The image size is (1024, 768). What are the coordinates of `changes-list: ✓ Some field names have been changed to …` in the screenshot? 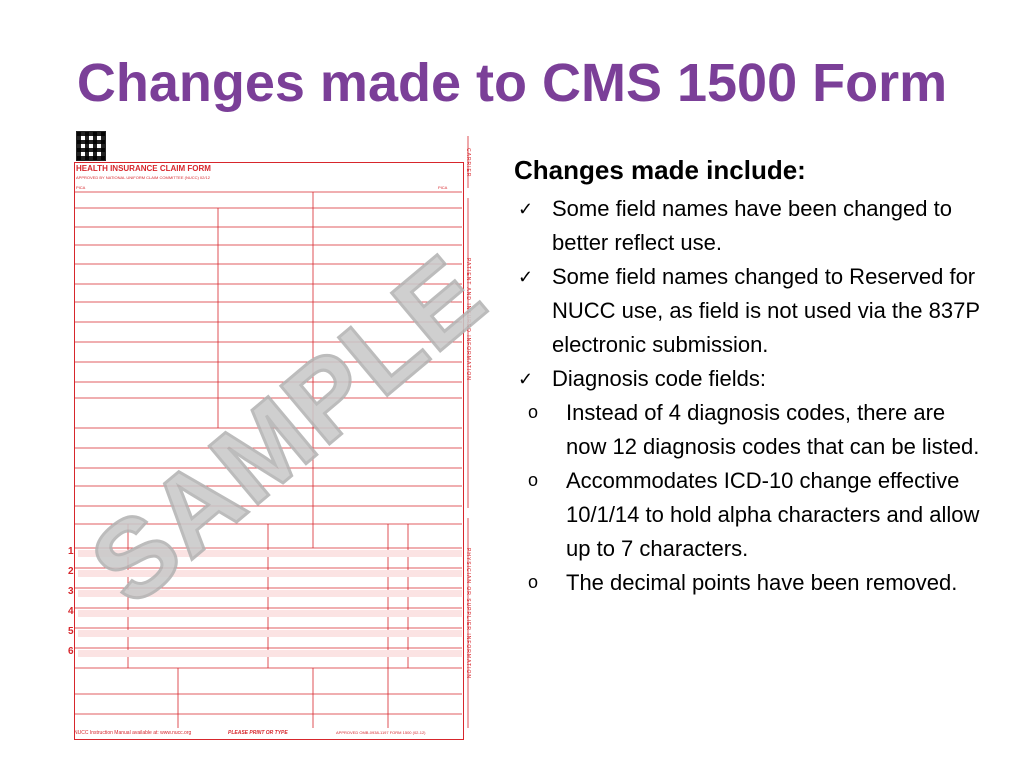 It's located at (749, 294).